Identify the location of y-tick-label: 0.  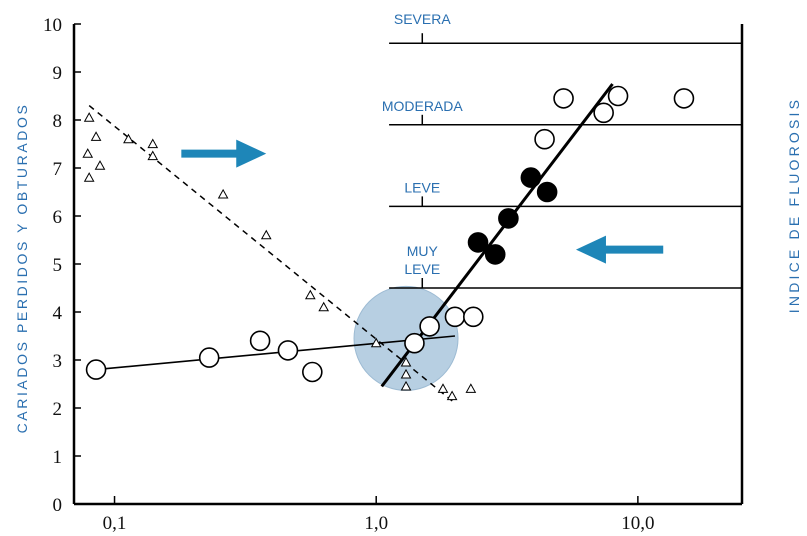
(58, 505).